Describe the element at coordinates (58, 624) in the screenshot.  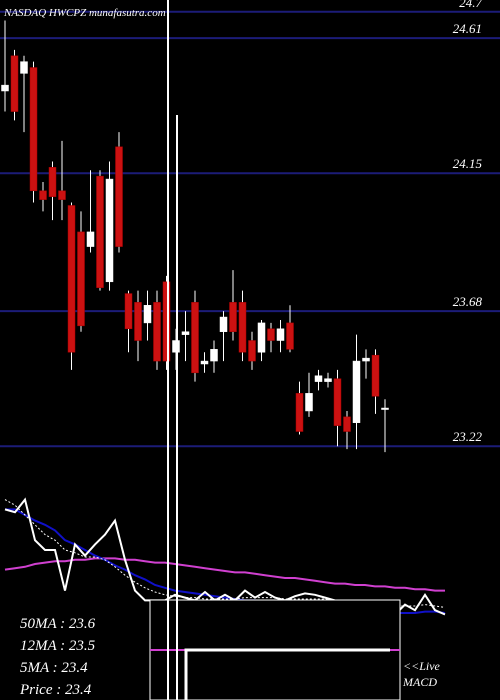
I see `stat-label: 50MA : 23.6` at that location.